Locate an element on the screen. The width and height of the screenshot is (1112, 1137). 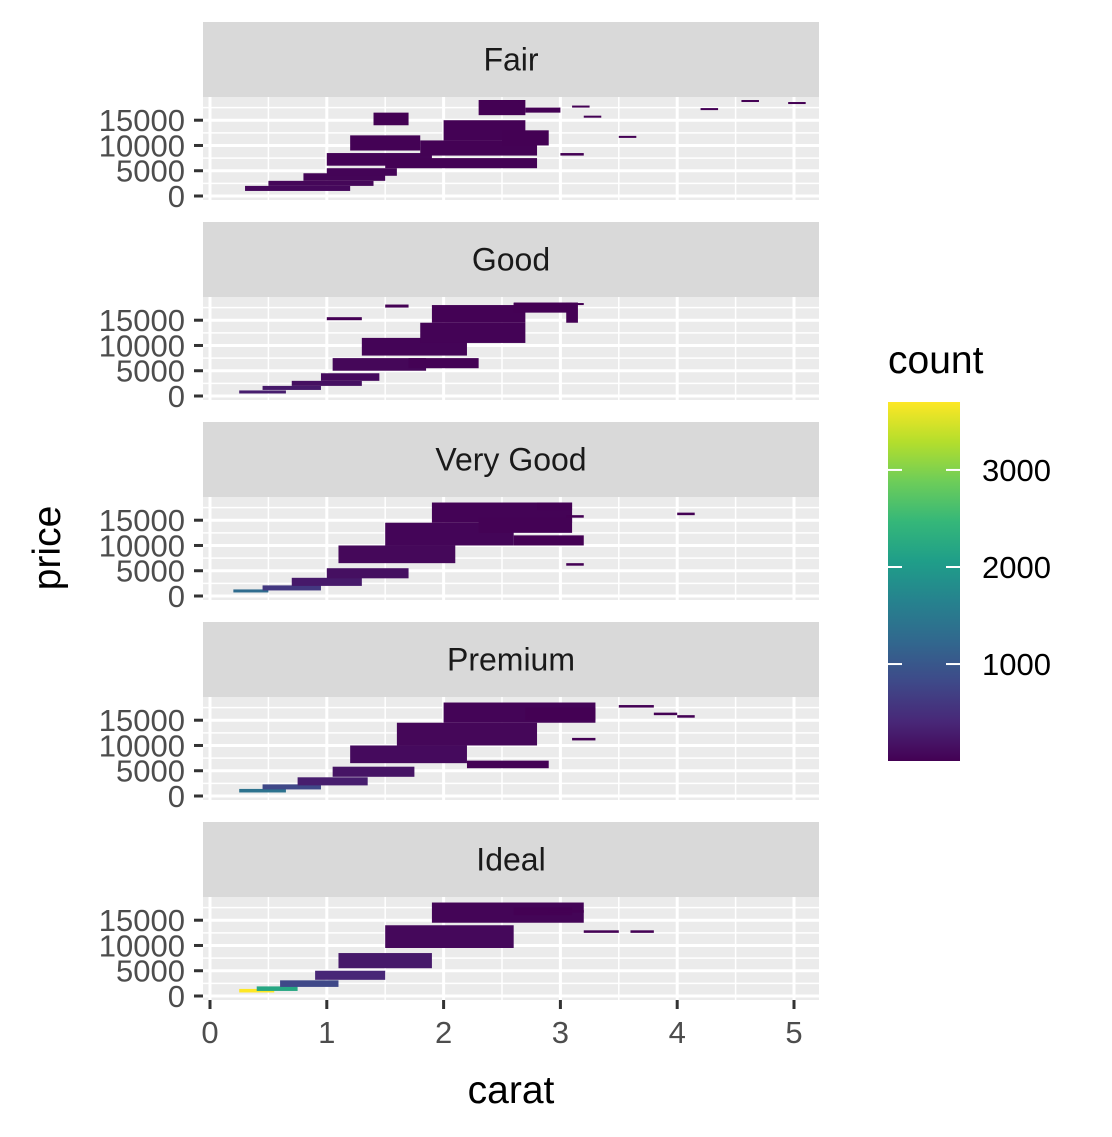
x-tick-label: 4 is located at coordinates (677, 1032).